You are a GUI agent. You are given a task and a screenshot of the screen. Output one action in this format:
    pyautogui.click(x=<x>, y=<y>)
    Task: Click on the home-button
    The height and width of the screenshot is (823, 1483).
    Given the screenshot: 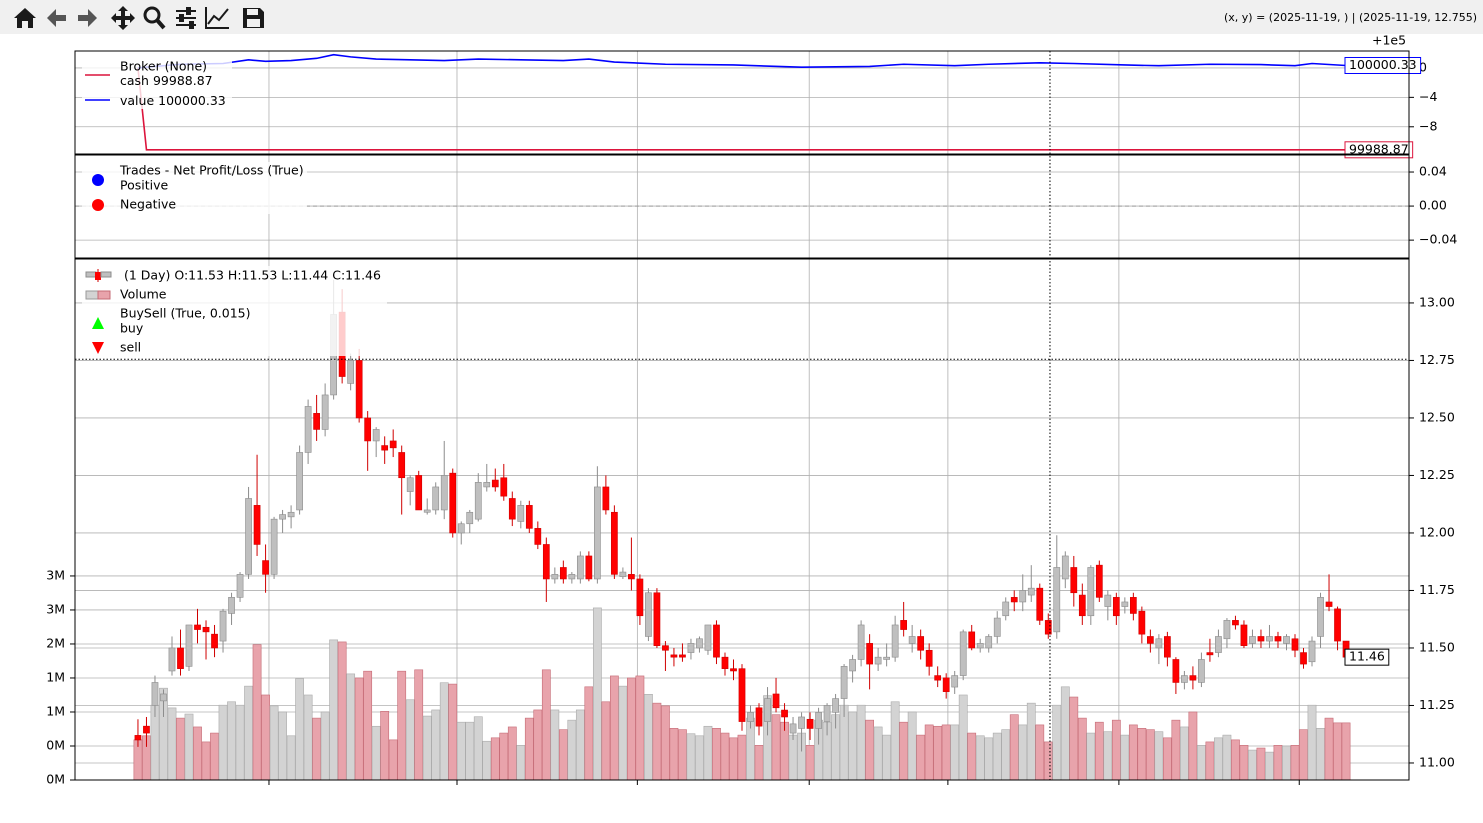 What is the action you would take?
    pyautogui.click(x=25, y=18)
    